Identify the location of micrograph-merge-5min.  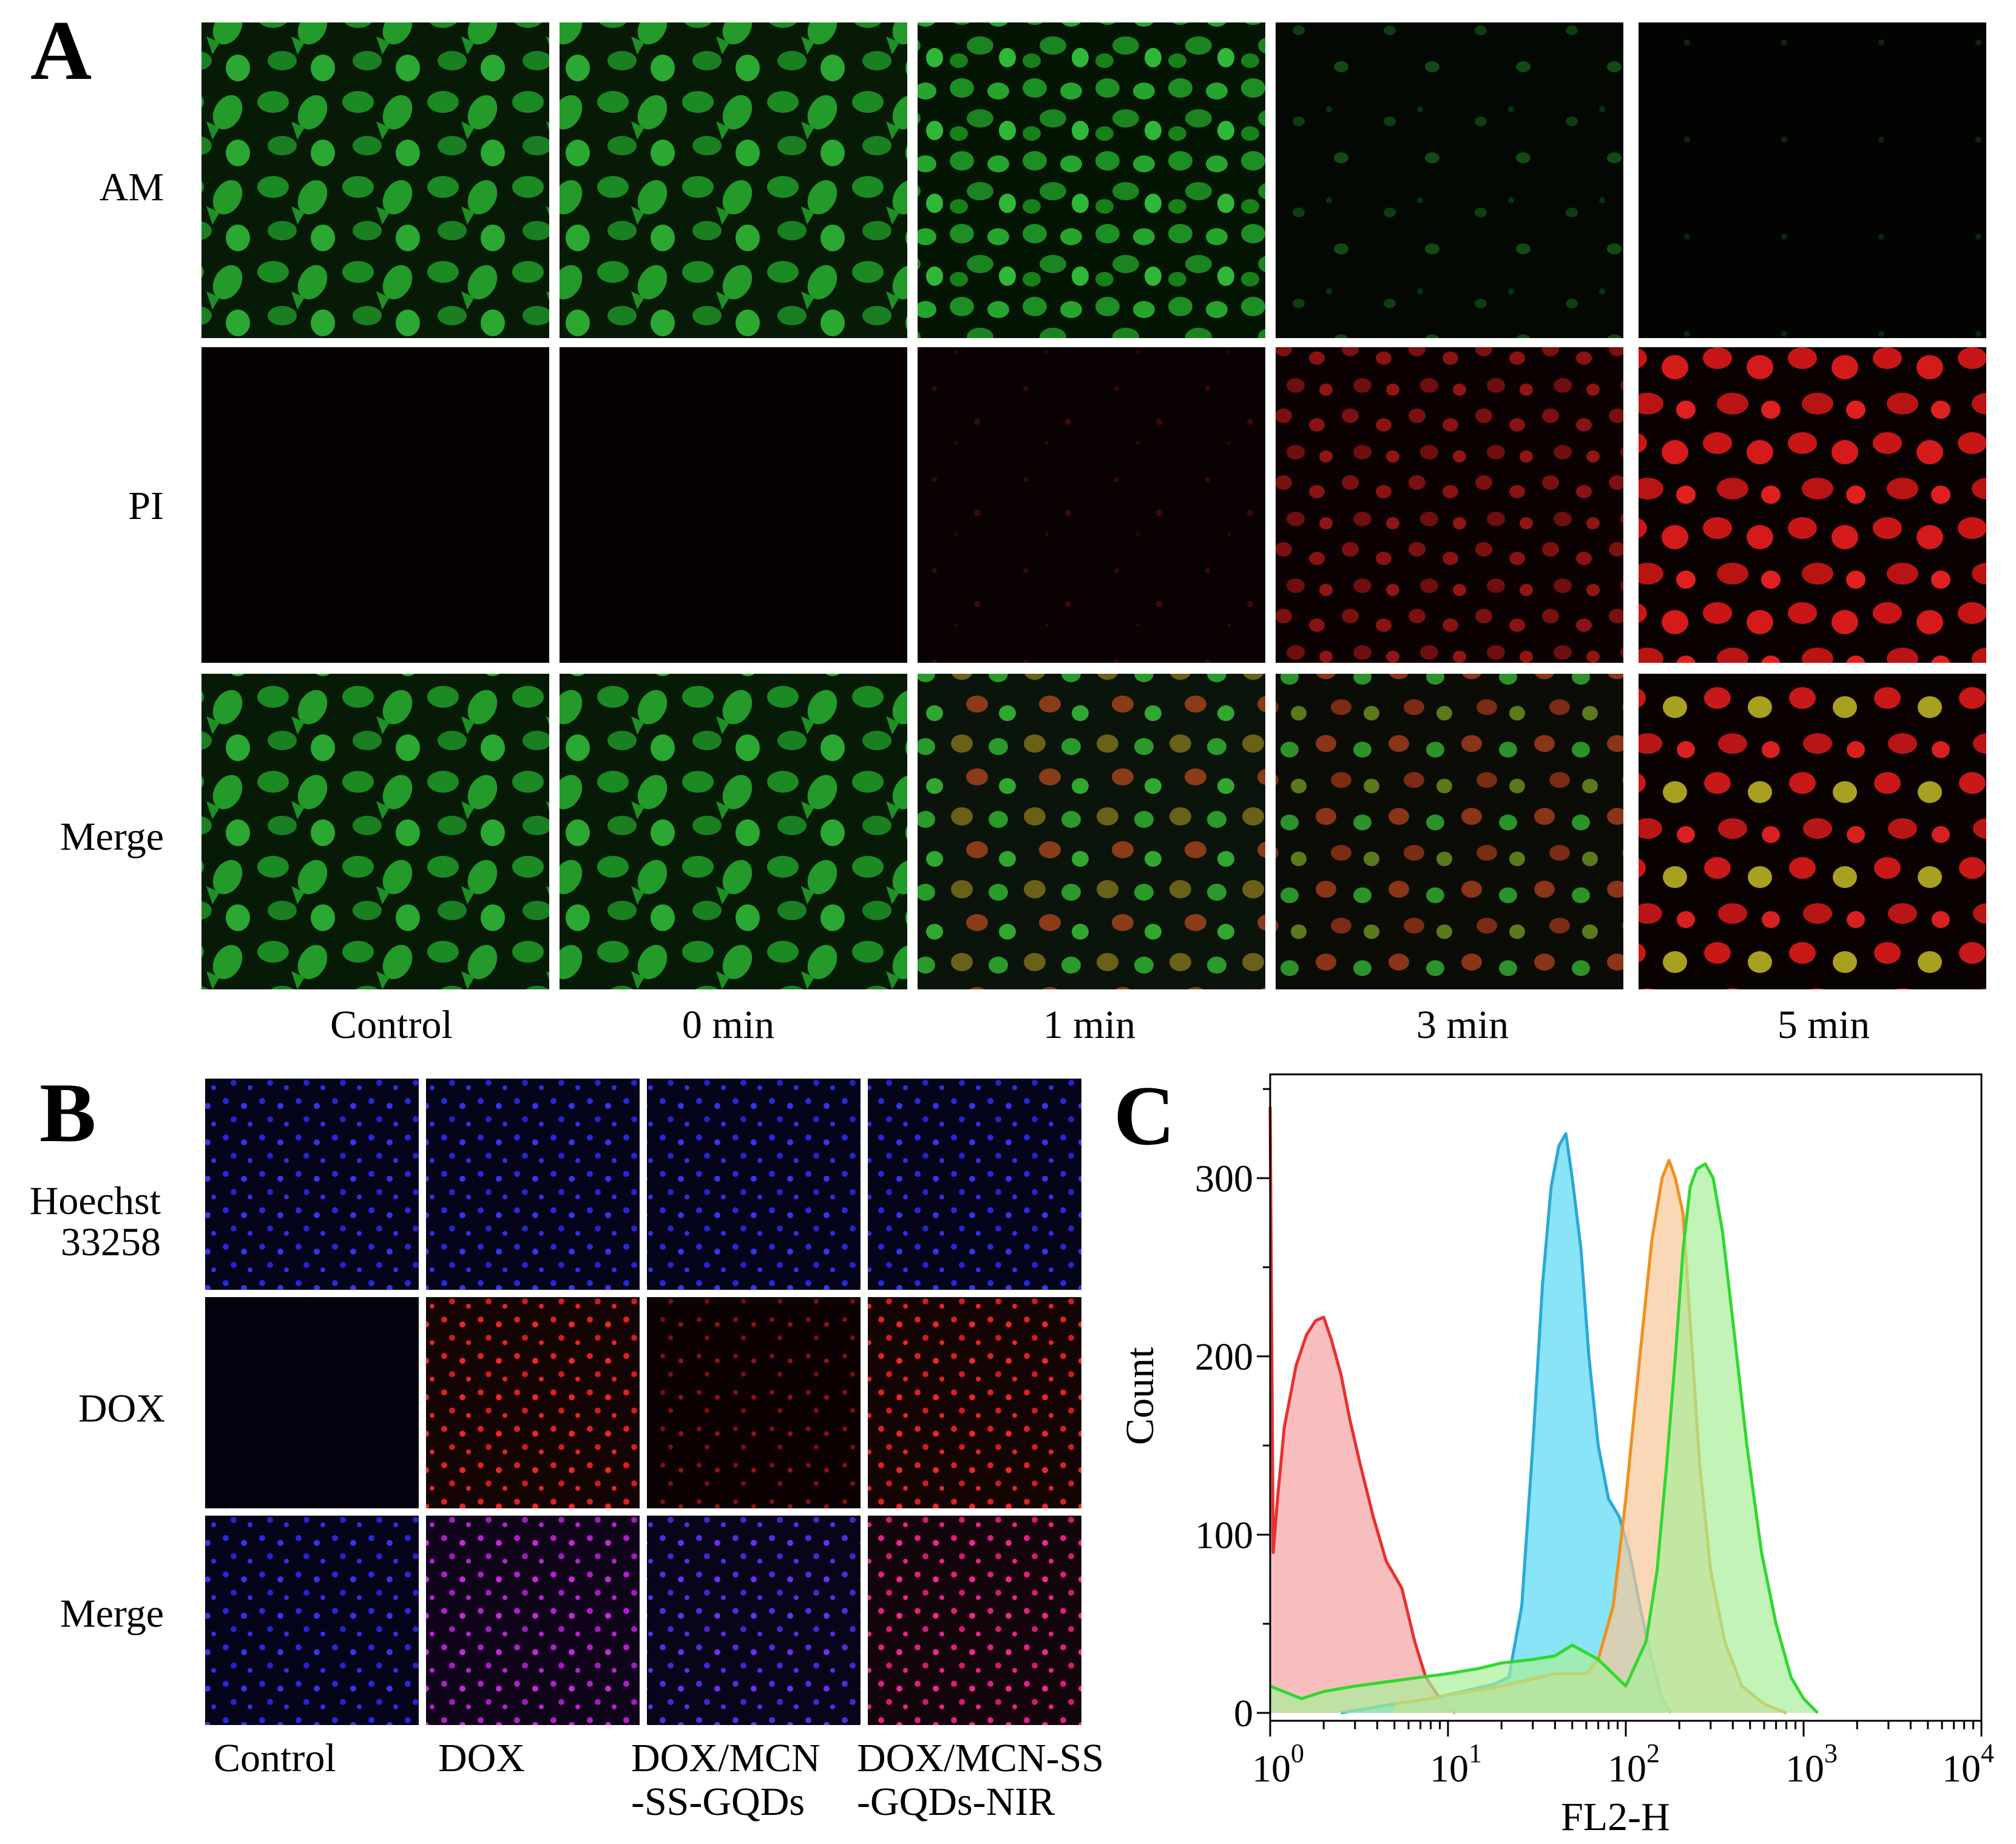
(1812, 832).